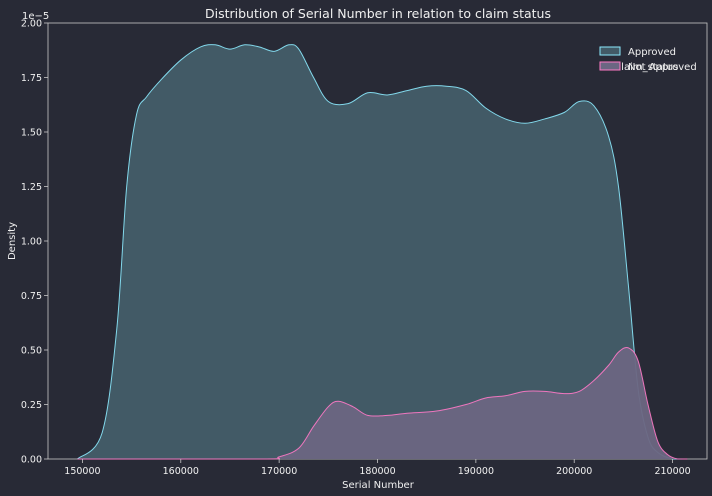 The width and height of the screenshot is (712, 496). Describe the element at coordinates (181, 471) in the screenshot. I see `x-tick-label-160000: 160000` at that location.